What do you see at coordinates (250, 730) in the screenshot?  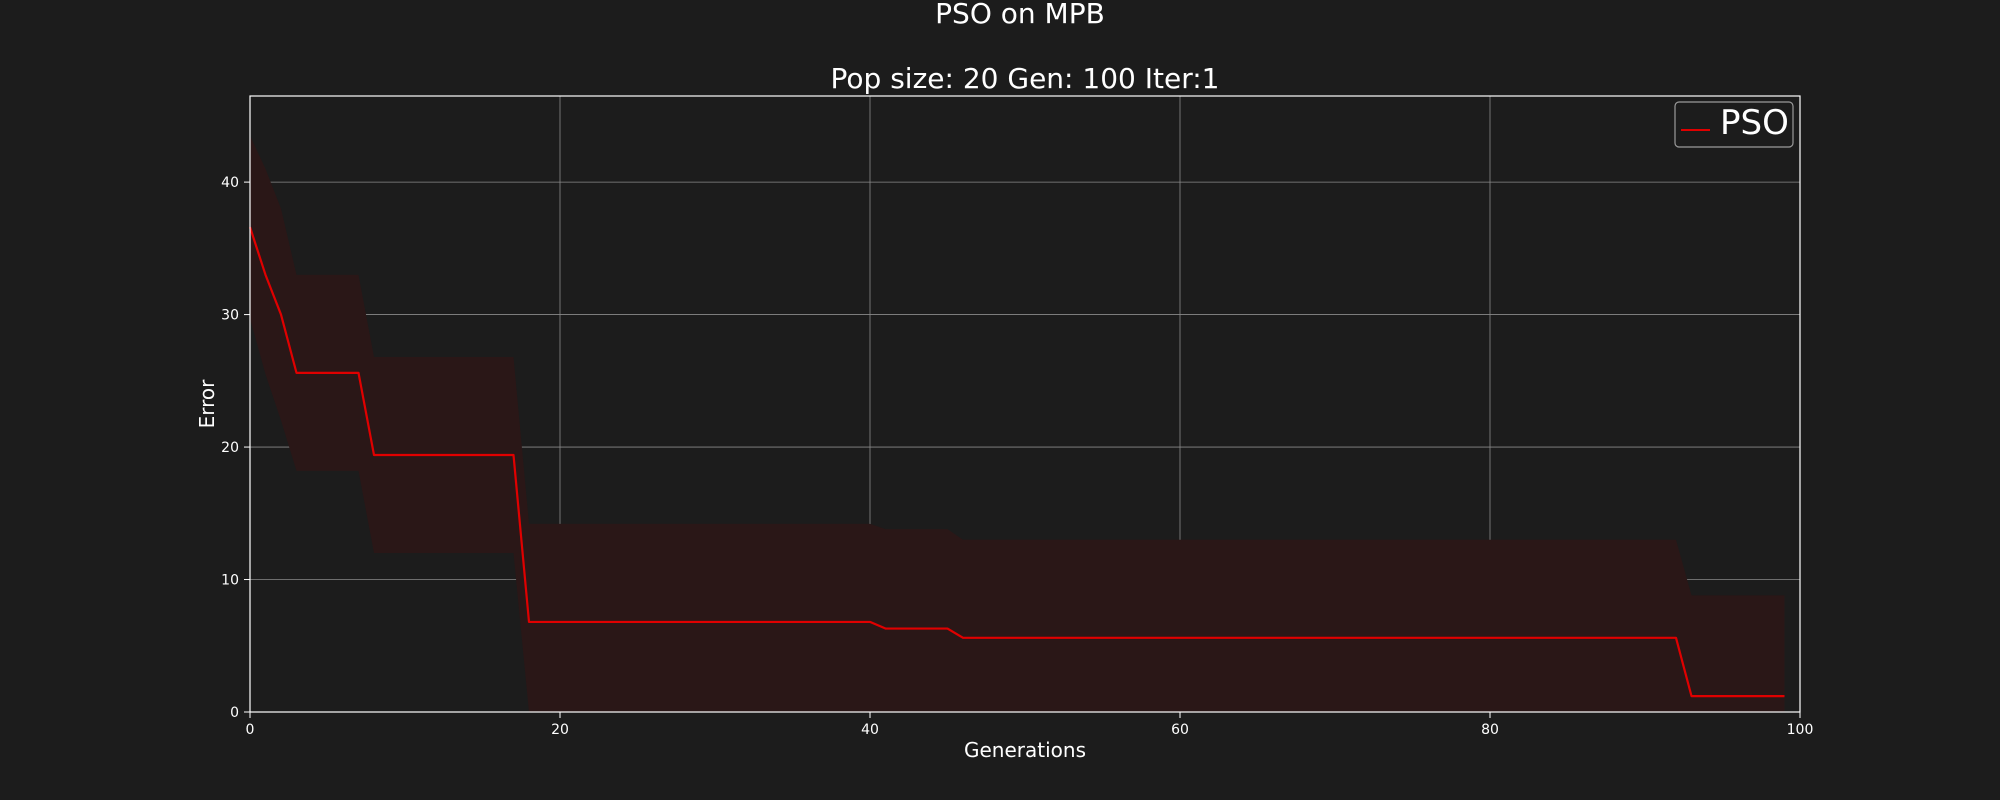 I see `x-tick-label: 0` at bounding box center [250, 730].